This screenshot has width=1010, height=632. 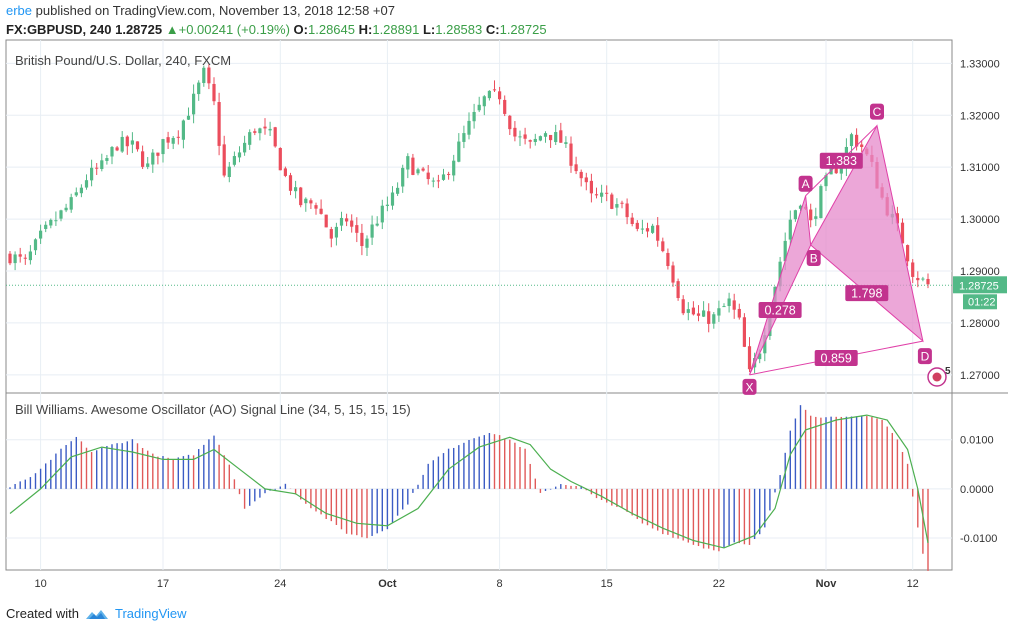 What do you see at coordinates (387, 584) in the screenshot?
I see `time-tick-label: Oct` at bounding box center [387, 584].